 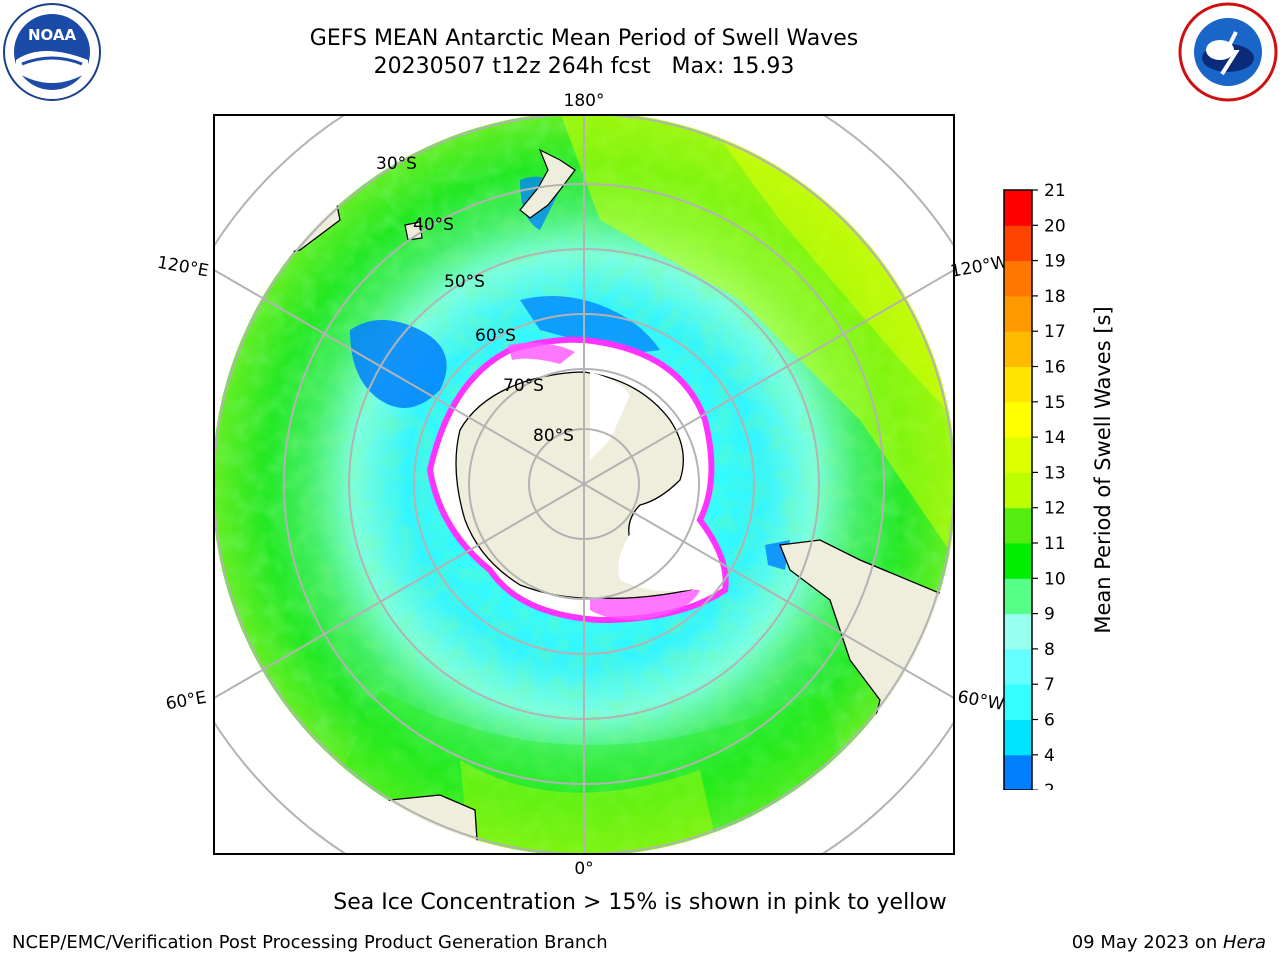 I want to click on colorbar-label: Mean Period of Swell Waves [s], so click(x=1103, y=469).